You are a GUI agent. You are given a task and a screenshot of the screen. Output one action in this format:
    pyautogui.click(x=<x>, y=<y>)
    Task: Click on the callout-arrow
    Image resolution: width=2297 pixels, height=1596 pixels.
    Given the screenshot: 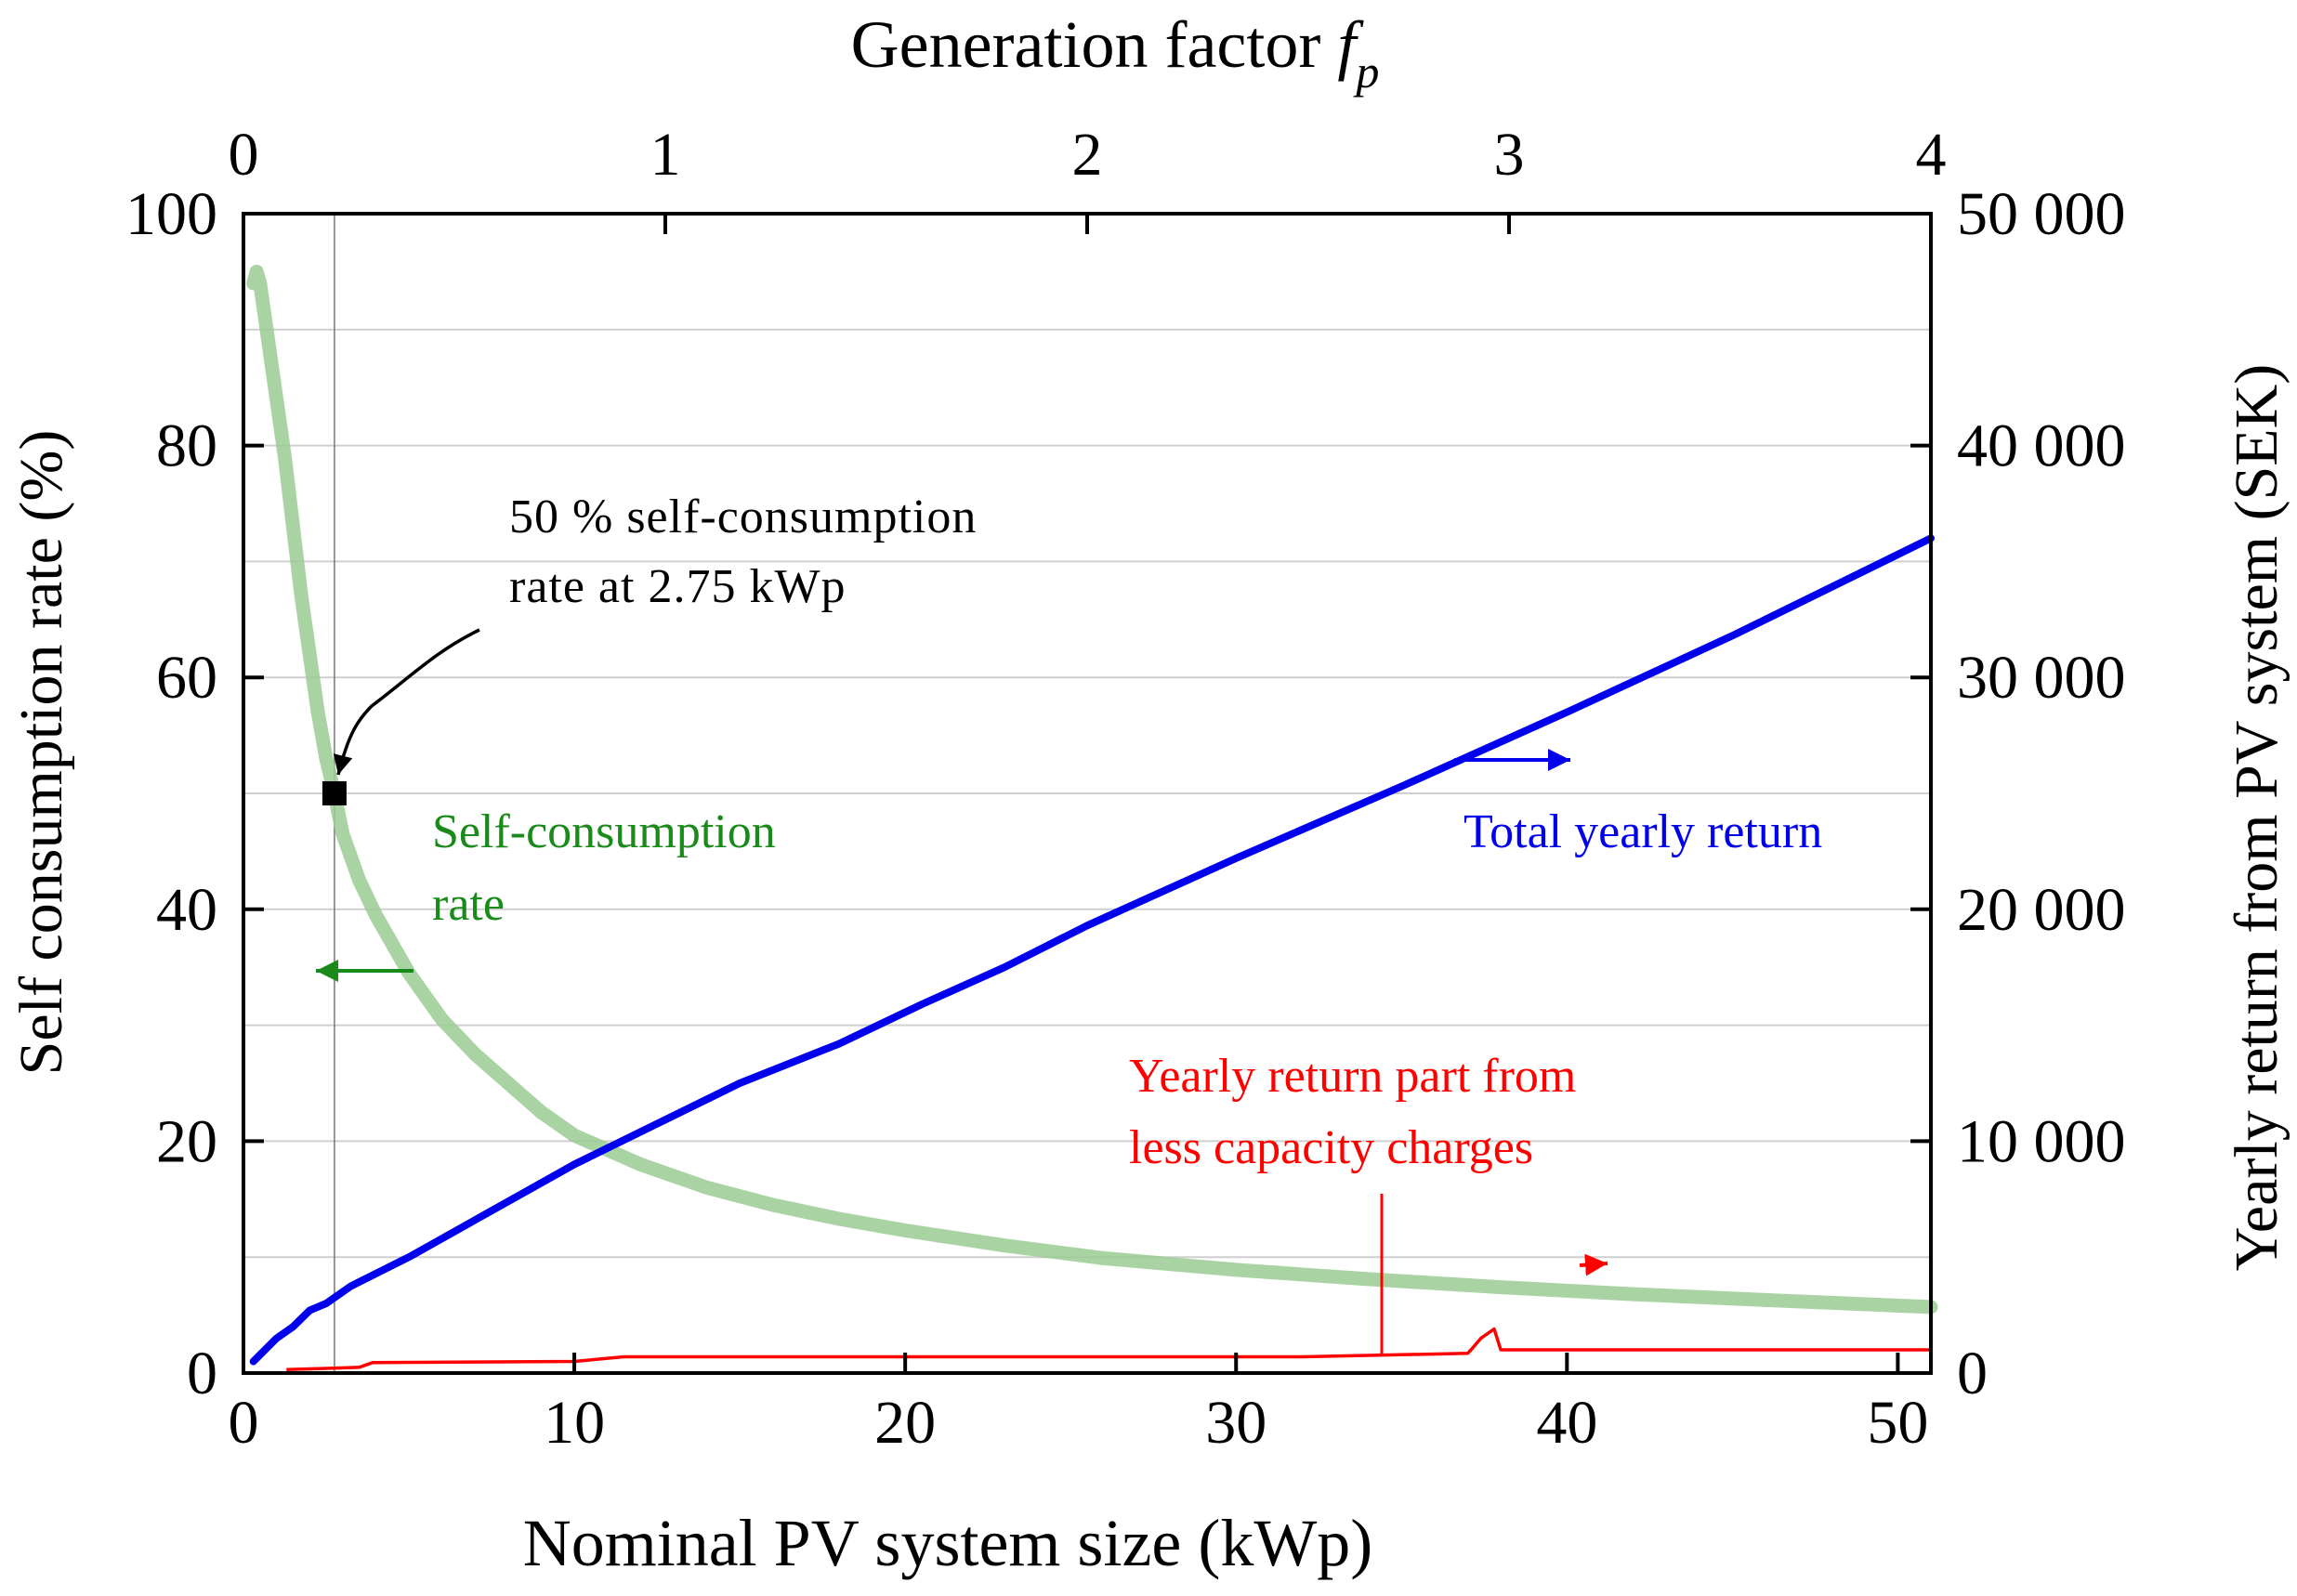 What is the action you would take?
    pyautogui.click(x=406, y=702)
    